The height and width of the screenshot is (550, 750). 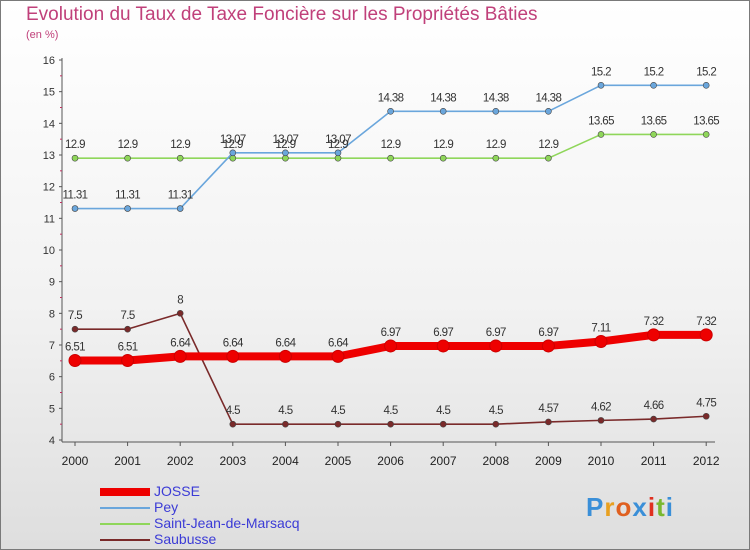 I want to click on y-tick-label: 7, so click(x=52, y=346).